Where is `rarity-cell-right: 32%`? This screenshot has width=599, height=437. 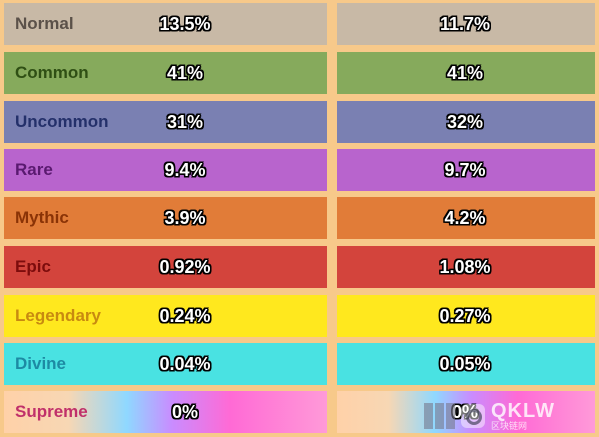 rarity-cell-right: 32% is located at coordinates (466, 122).